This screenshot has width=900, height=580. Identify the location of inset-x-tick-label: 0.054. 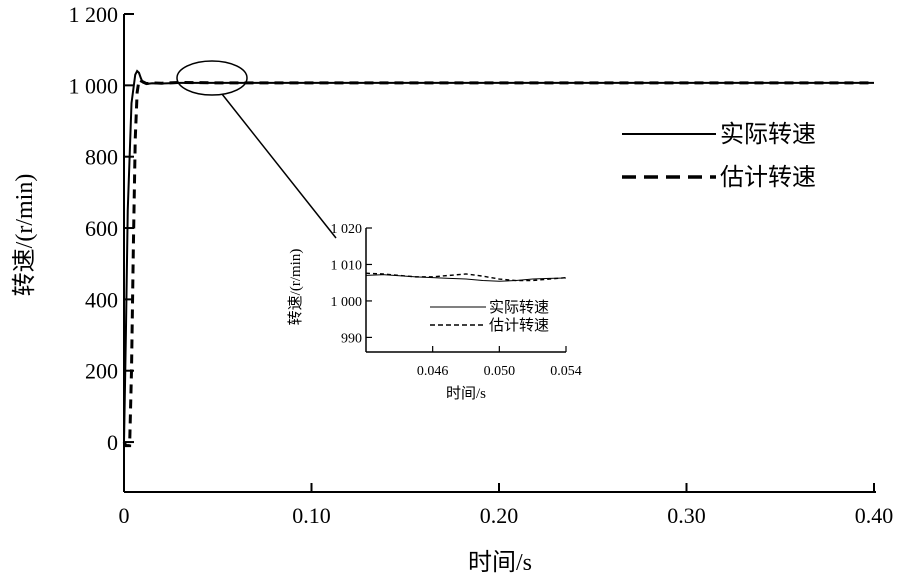
(566, 371).